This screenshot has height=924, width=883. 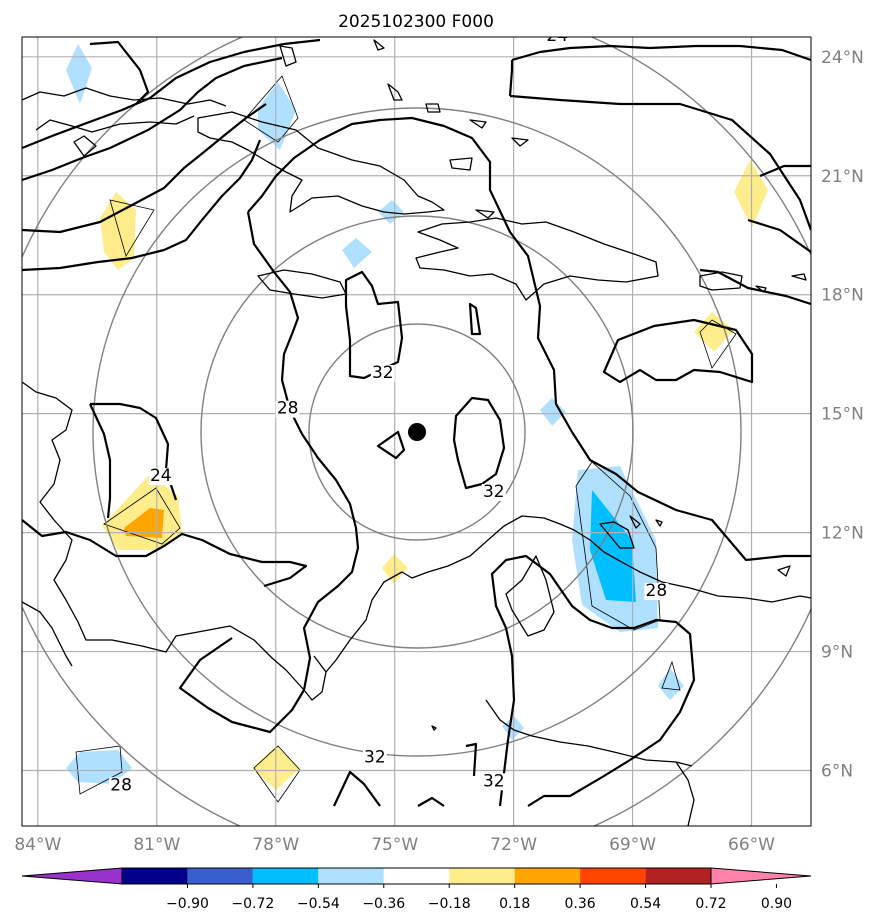 I want to click on longitude-labels: 84°W 81°W 78°W 75°W 72°W 69°W 66°W, so click(x=394, y=845).